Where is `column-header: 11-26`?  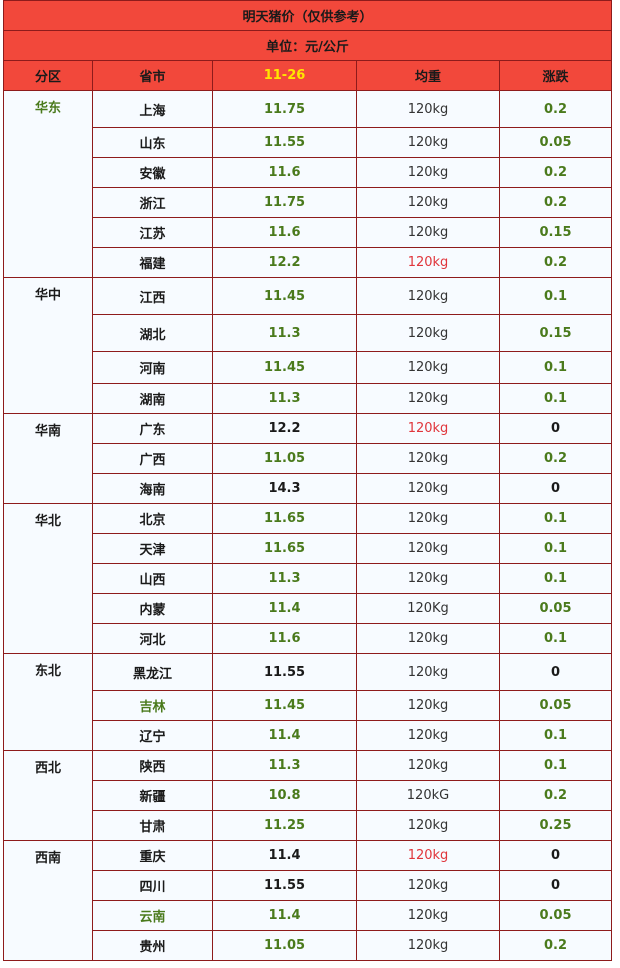
column-header: 11-26 is located at coordinates (284, 75).